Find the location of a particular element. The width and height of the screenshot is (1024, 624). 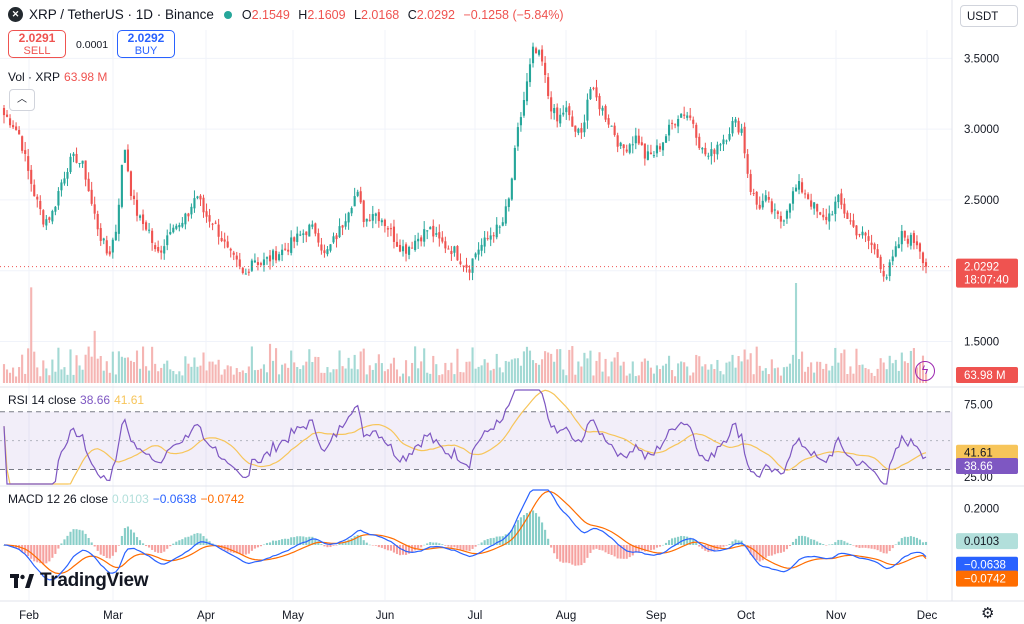

collapse-legend-button: ︿ is located at coordinates (22, 100).